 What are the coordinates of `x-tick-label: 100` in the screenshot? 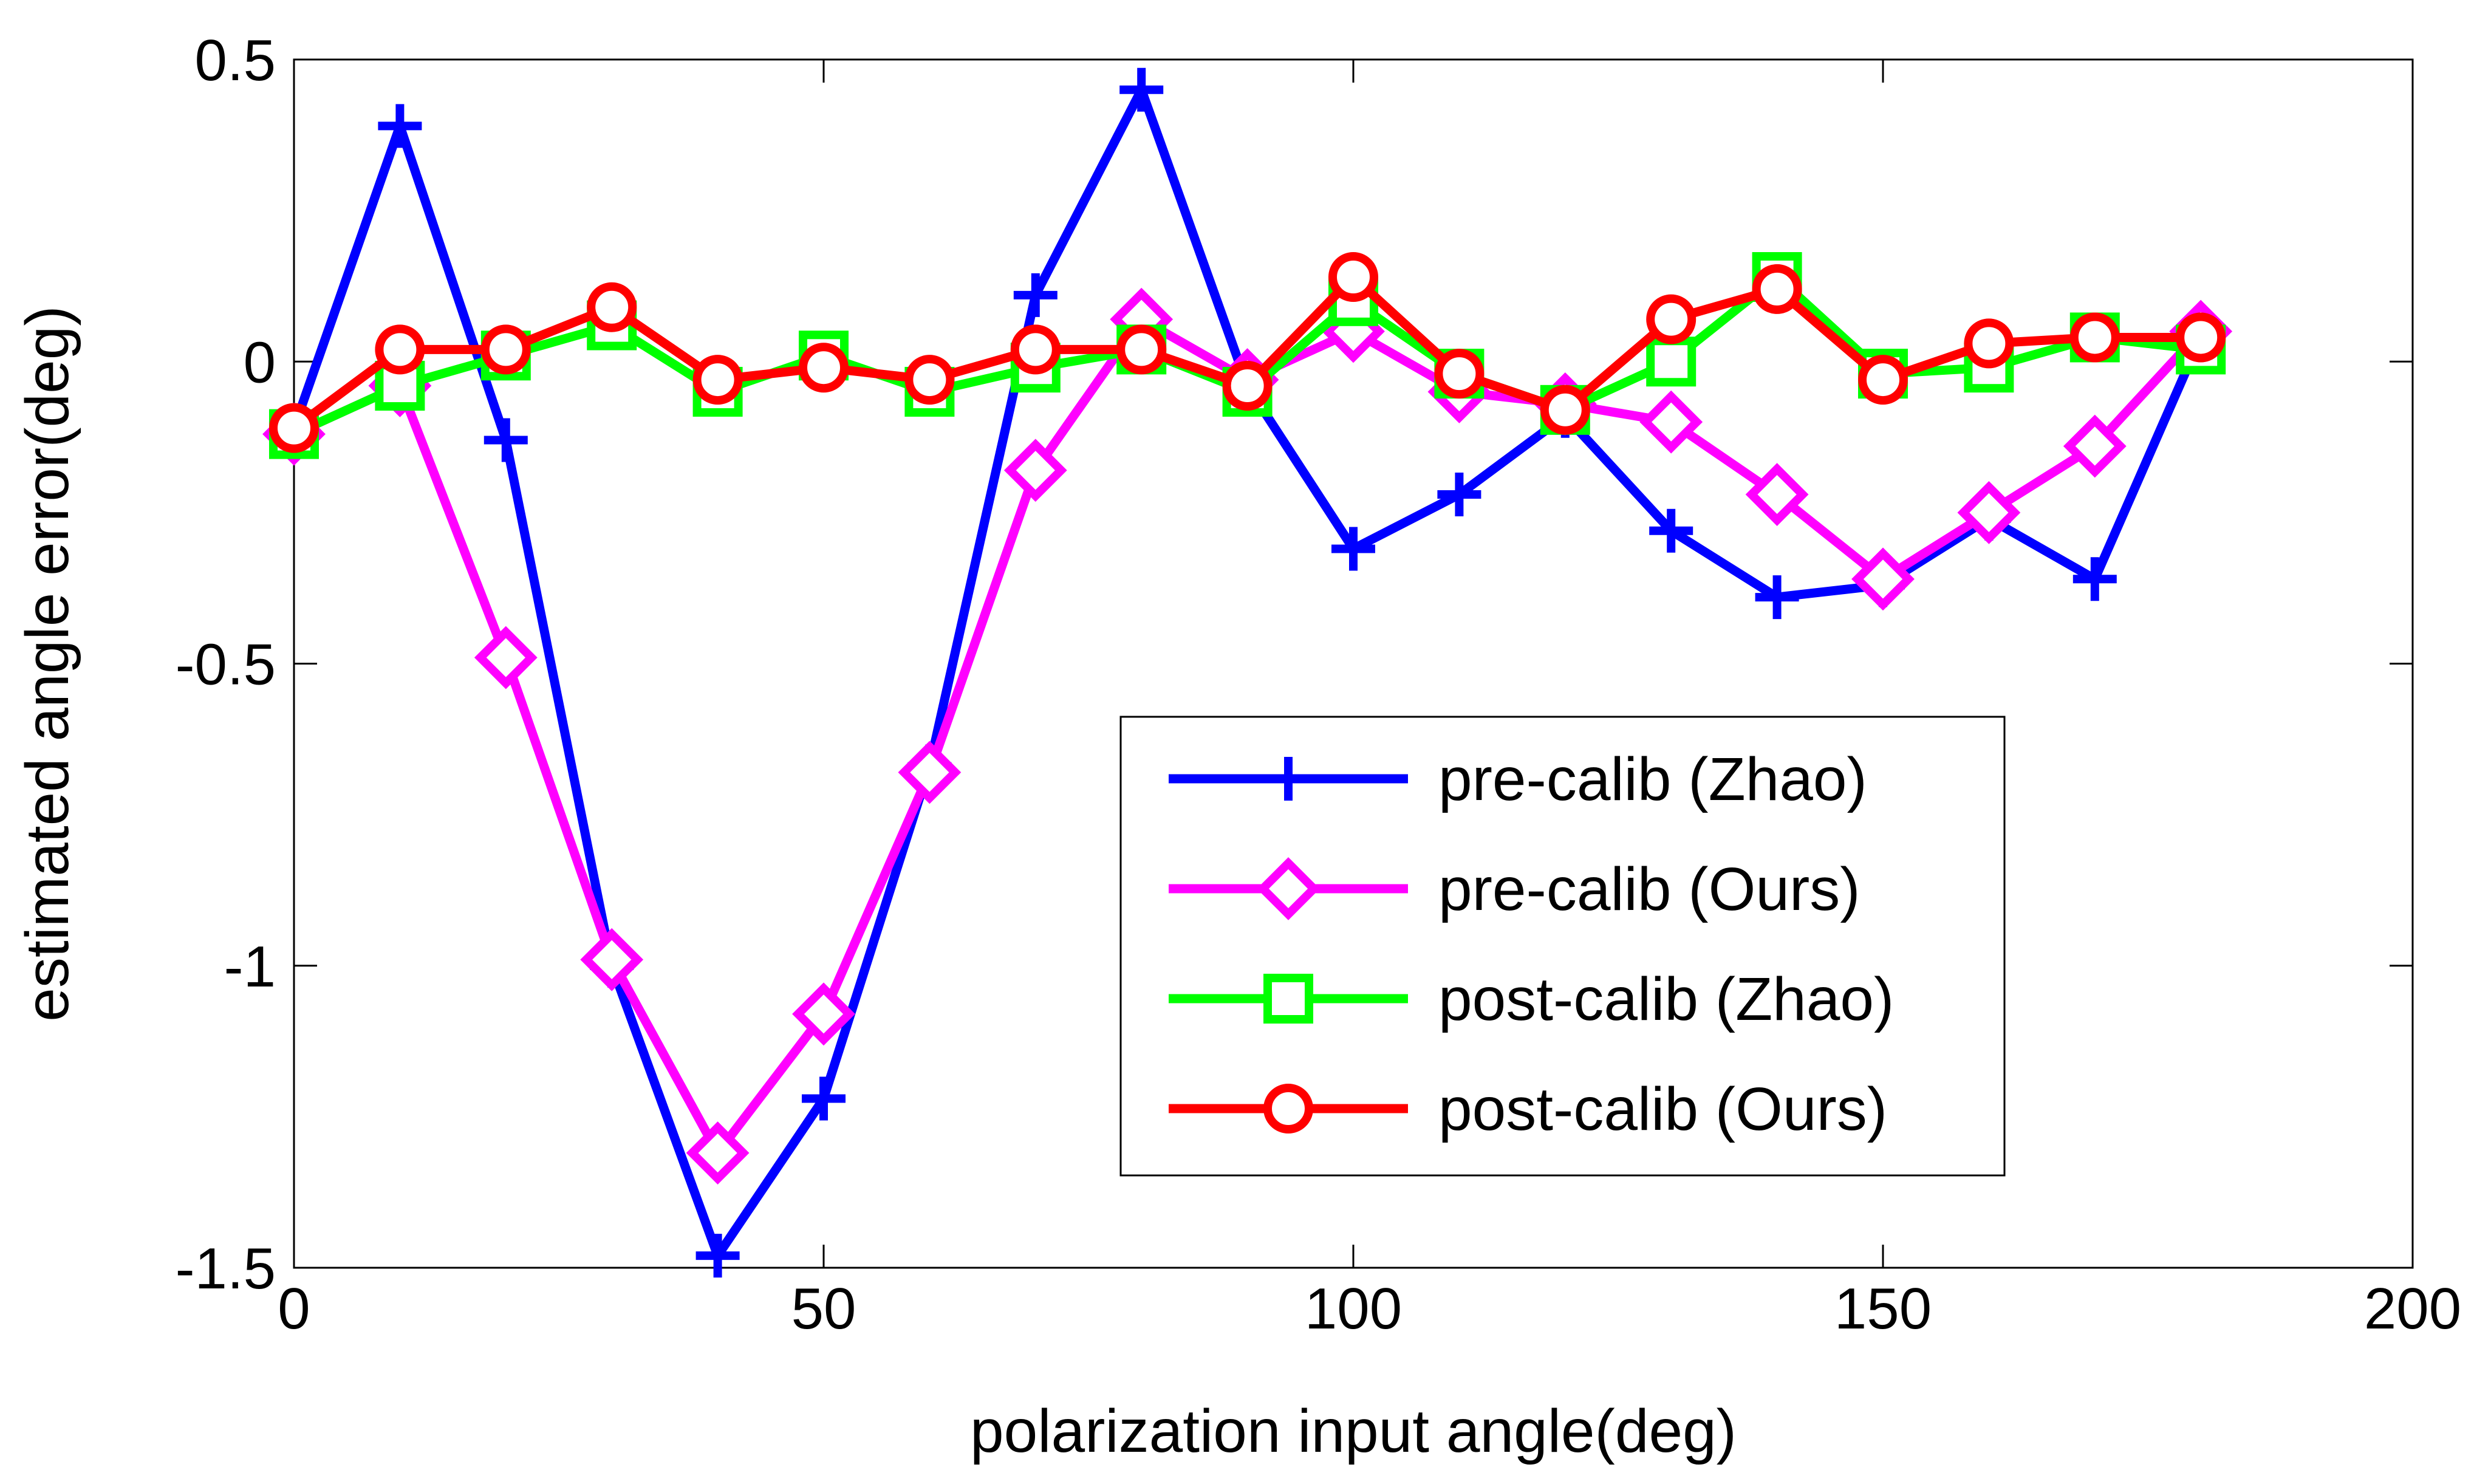 It's located at (1353, 1308).